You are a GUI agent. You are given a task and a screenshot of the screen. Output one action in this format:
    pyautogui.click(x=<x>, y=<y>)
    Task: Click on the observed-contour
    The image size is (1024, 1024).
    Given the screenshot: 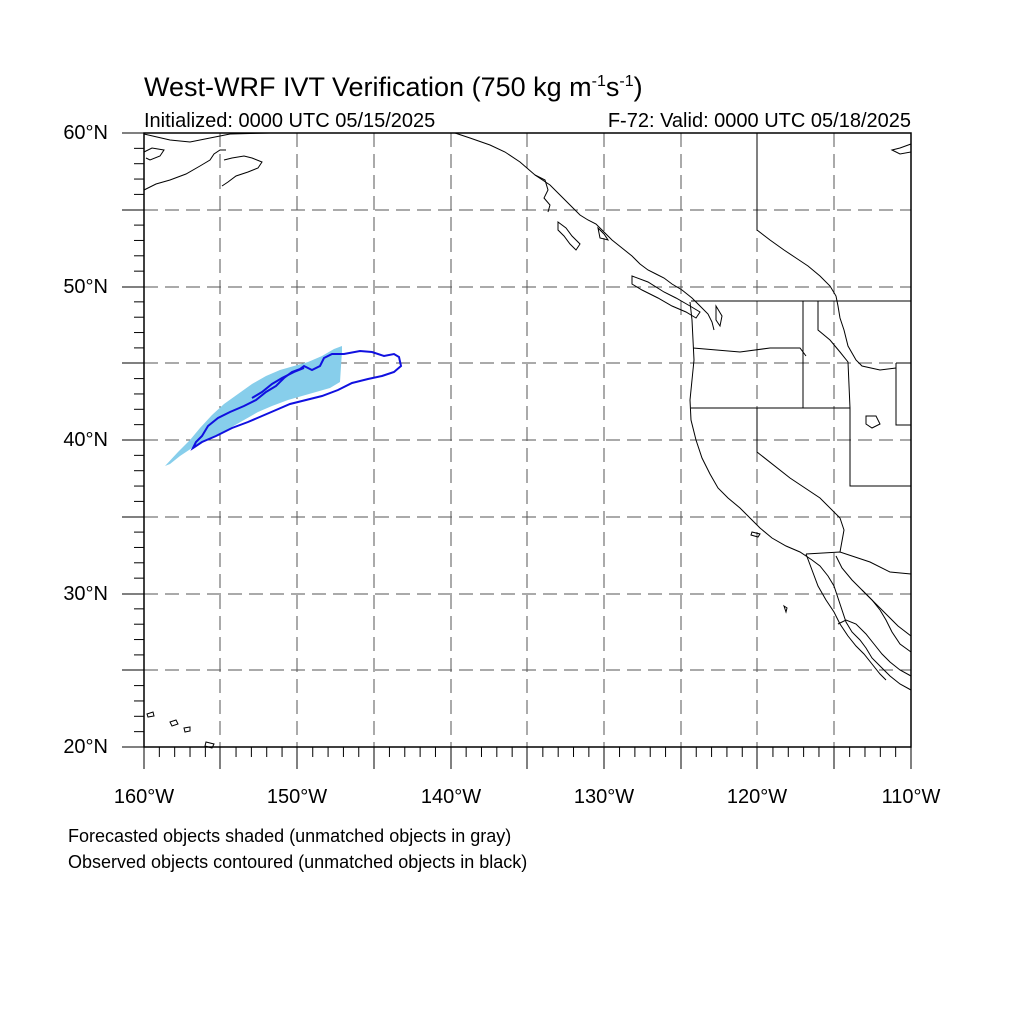 What is the action you would take?
    pyautogui.click(x=296, y=400)
    